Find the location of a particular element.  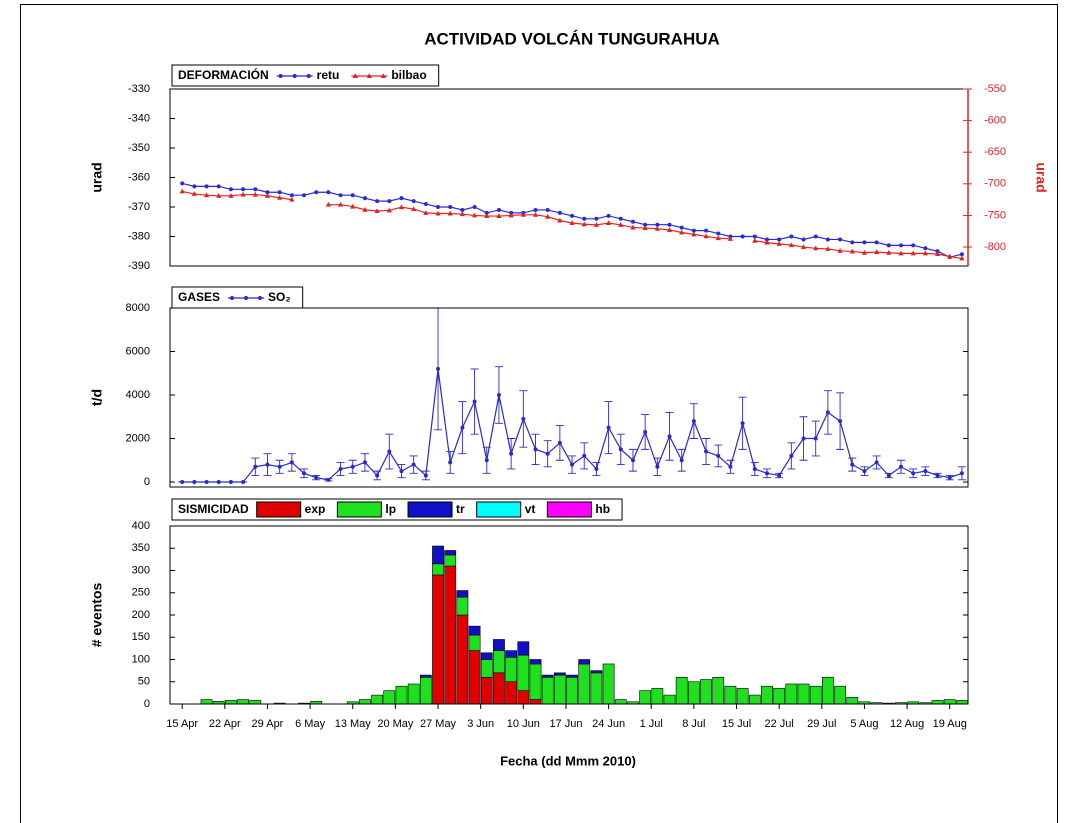

x-tick-label: 12 Aug is located at coordinates (907, 724).